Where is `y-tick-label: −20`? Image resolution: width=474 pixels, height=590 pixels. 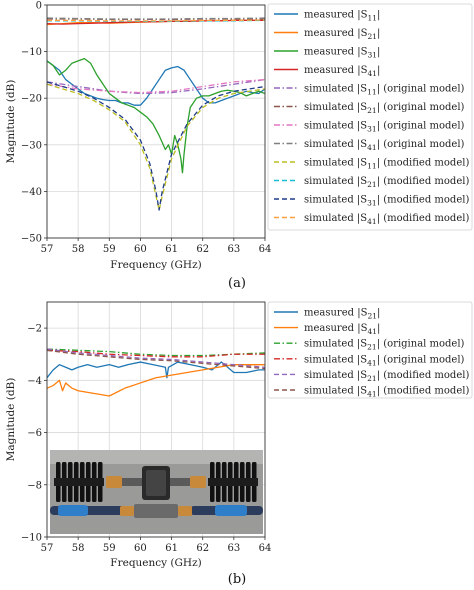
y-tick-label: −20 is located at coordinates (31, 99).